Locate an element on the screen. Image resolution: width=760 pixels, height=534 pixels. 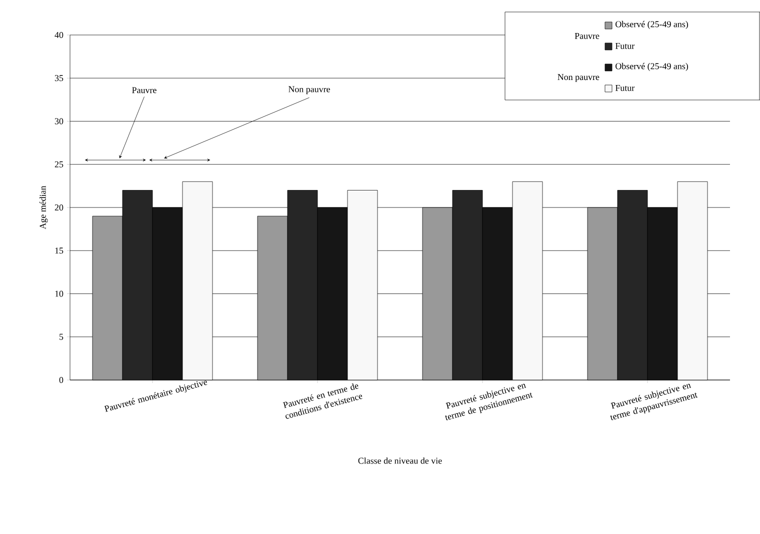
y-tick-label: 40 is located at coordinates (59, 35).